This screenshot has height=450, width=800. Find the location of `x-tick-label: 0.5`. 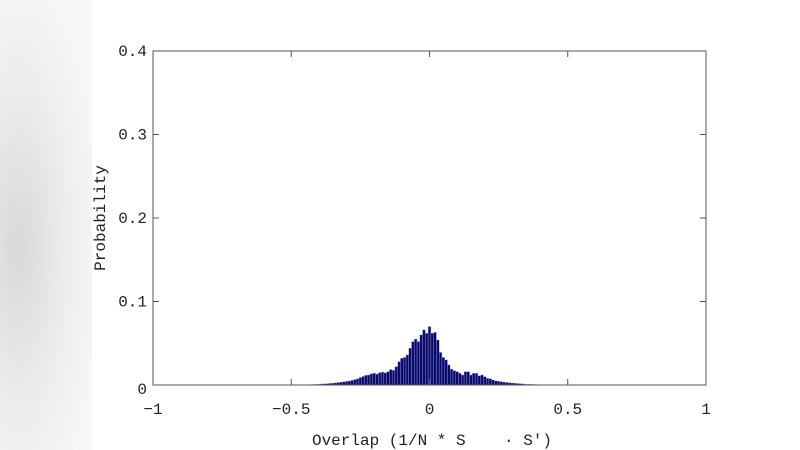

x-tick-label: 0.5 is located at coordinates (567, 410).